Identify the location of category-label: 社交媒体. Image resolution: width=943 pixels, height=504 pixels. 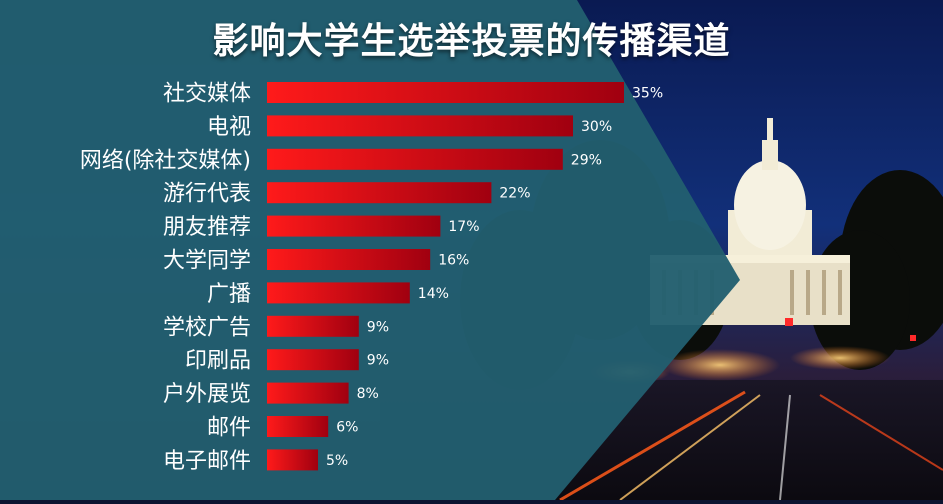
(207, 94).